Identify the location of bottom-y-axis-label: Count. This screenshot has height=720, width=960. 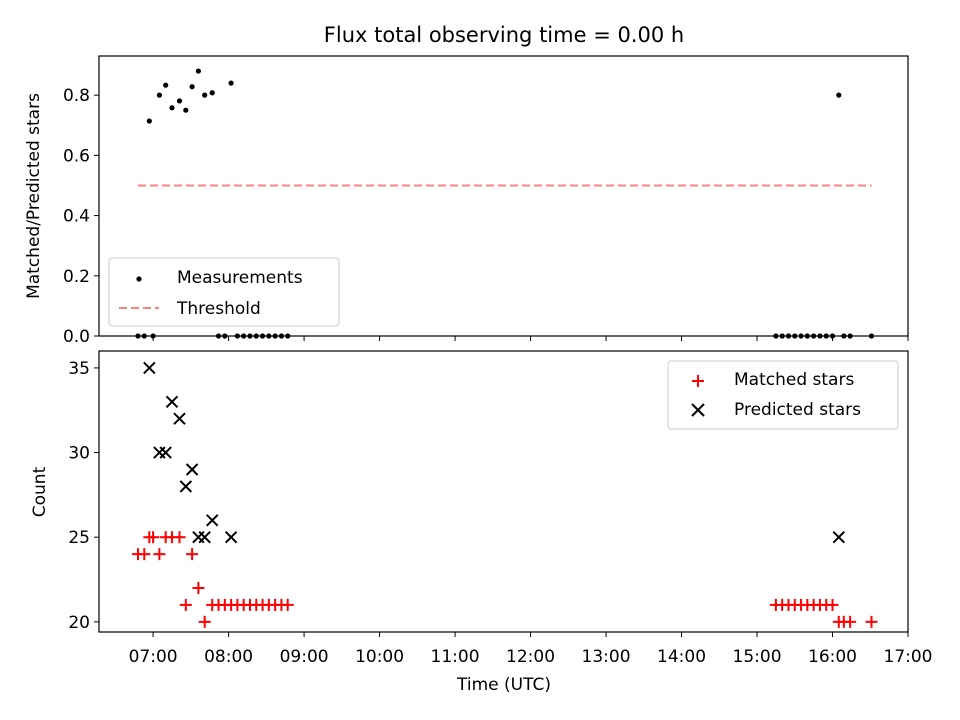
(40, 491).